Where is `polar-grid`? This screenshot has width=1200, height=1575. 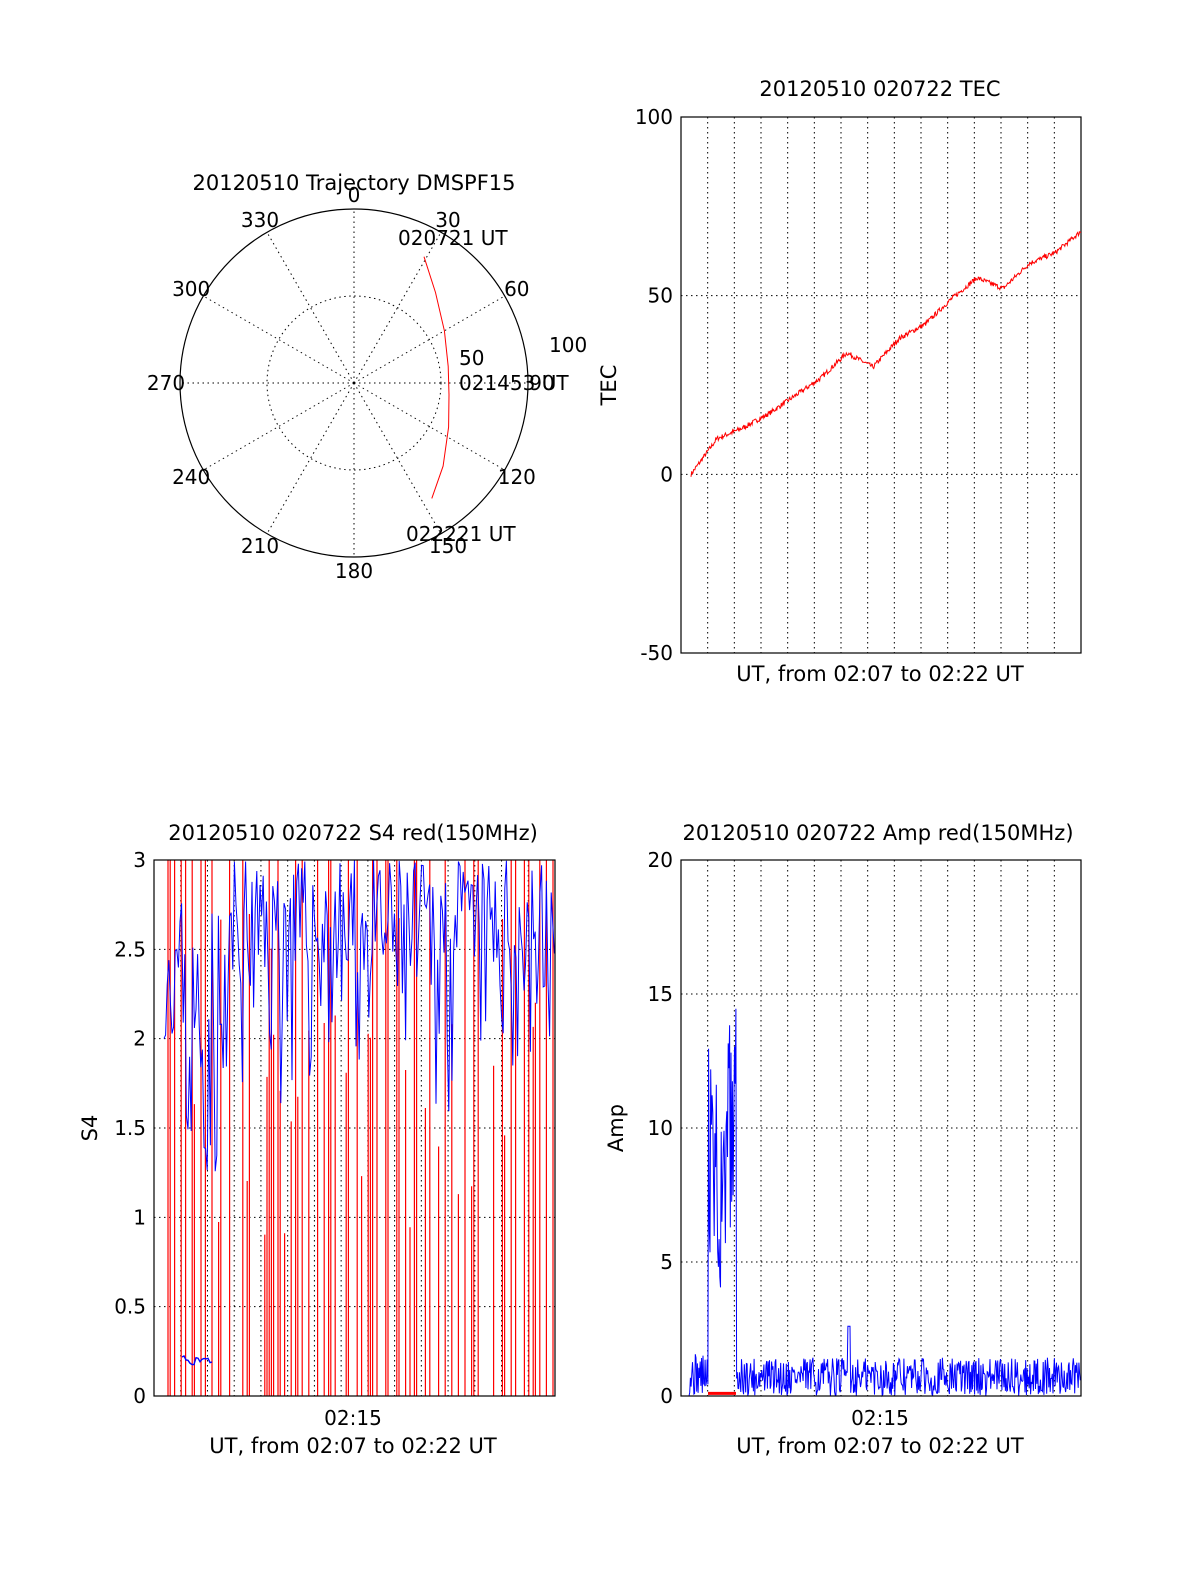
polar-grid is located at coordinates (354, 383).